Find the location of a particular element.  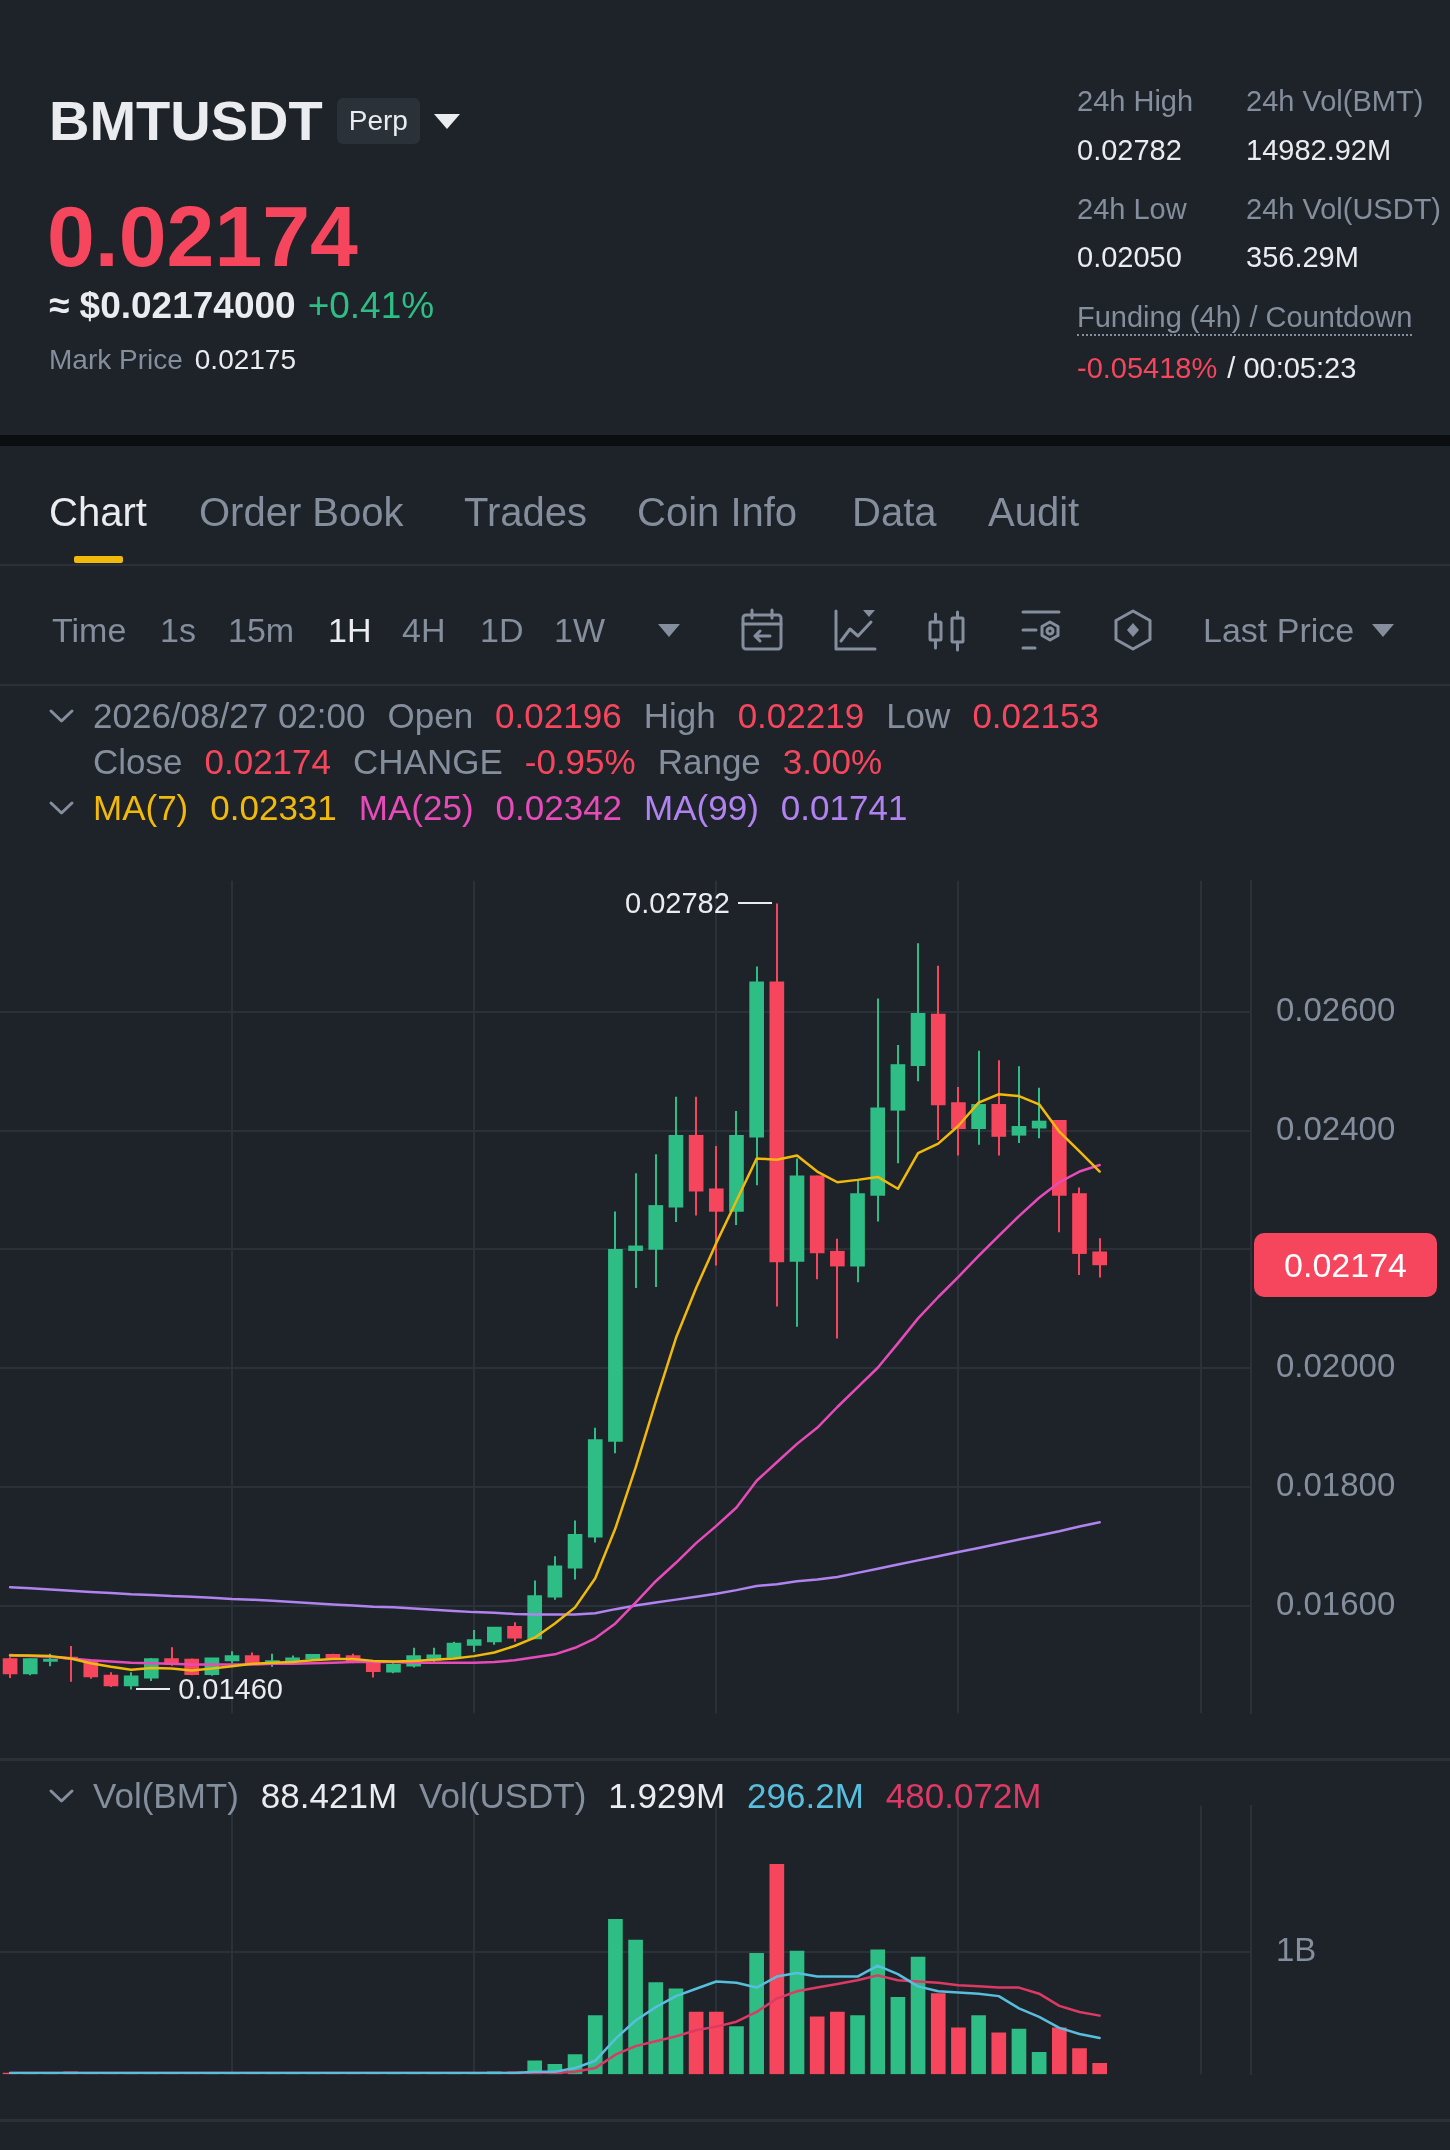

text: 1W is located at coordinates (579, 630).